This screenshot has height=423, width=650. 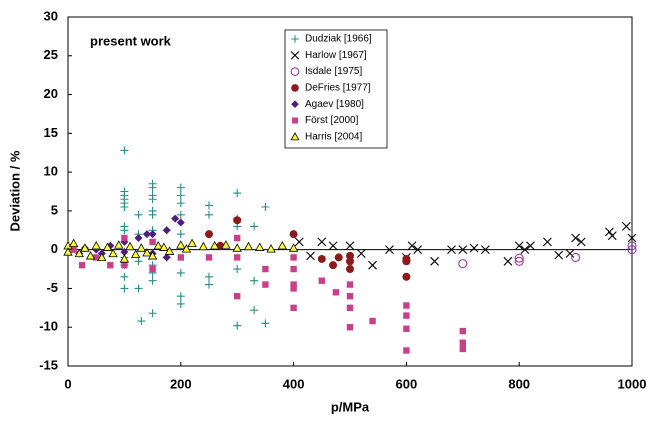 What do you see at coordinates (332, 120) in the screenshot?
I see `legend-label: Först [2000]` at bounding box center [332, 120].